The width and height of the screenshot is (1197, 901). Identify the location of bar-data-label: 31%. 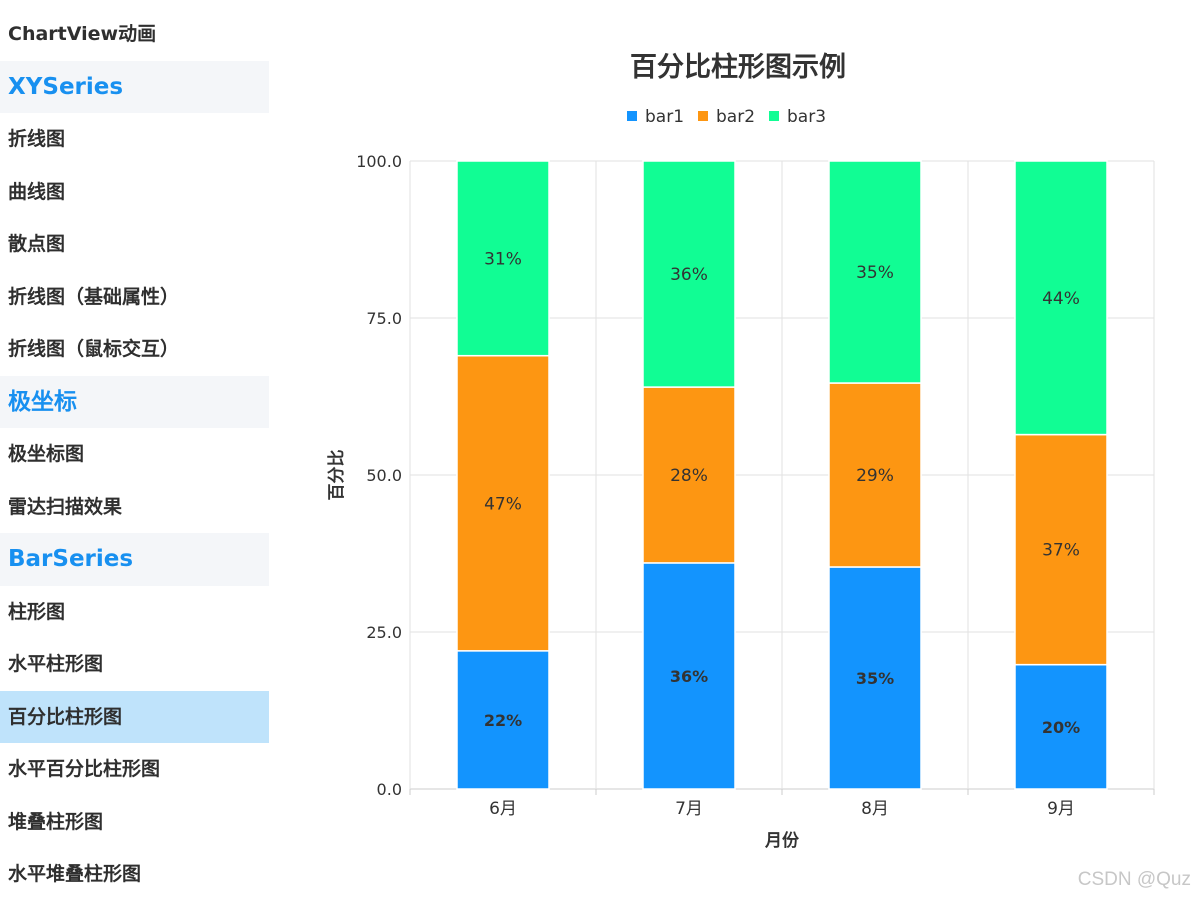
(503, 259).